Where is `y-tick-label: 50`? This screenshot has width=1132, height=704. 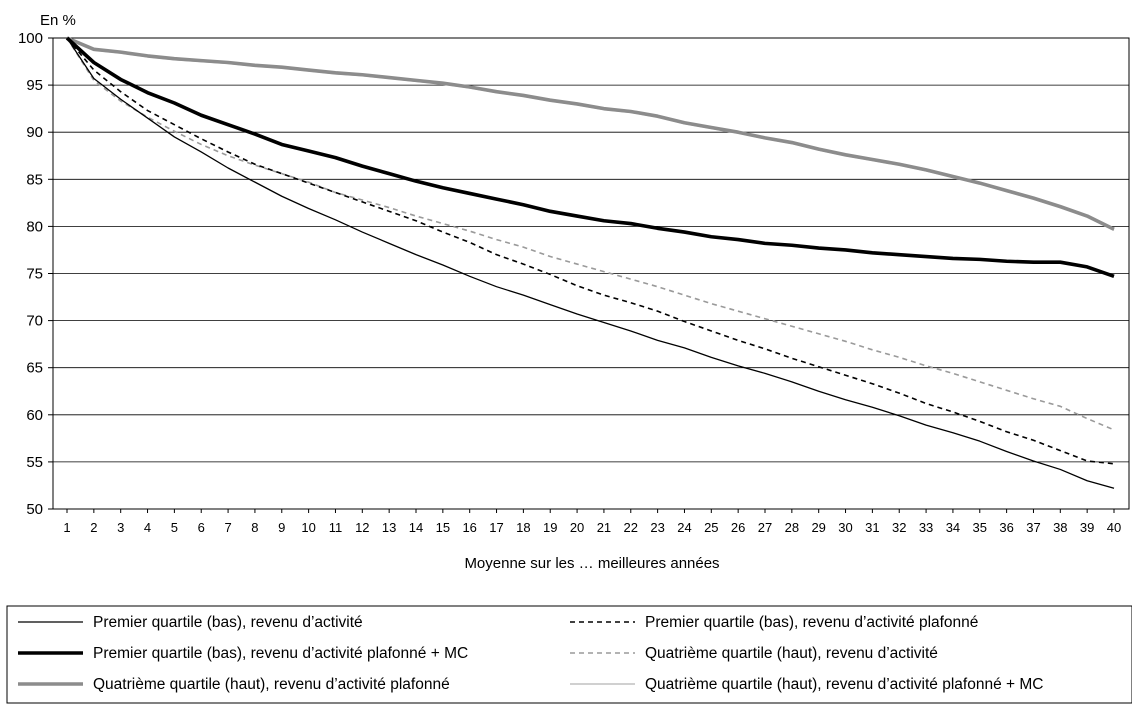 y-tick-label: 50 is located at coordinates (34, 509).